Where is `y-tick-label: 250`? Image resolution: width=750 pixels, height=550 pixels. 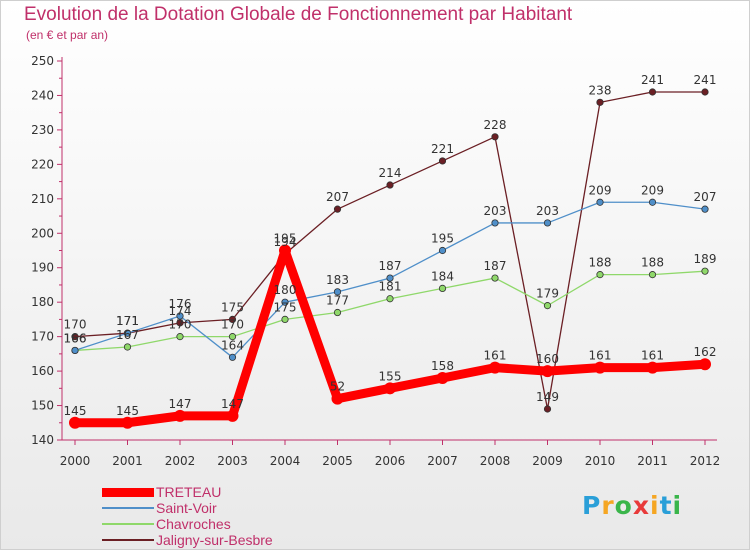 y-tick-label: 250 is located at coordinates (42, 61).